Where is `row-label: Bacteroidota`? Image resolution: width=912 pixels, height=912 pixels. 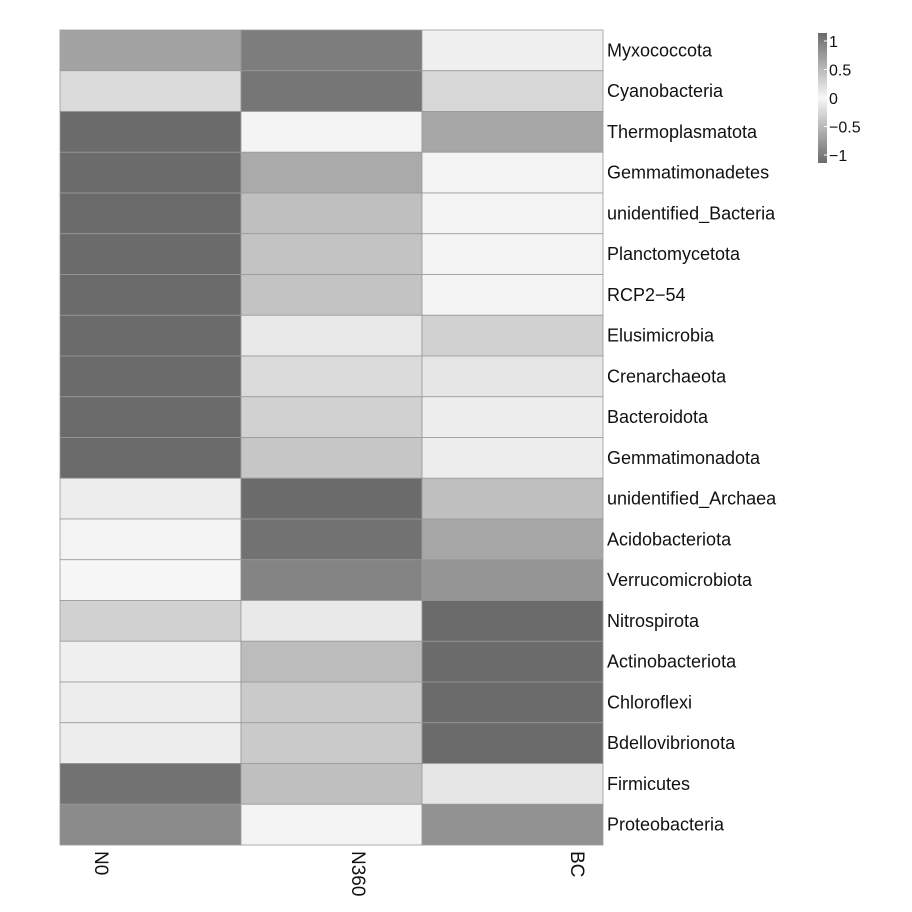
row-label: Bacteroidota is located at coordinates (658, 417).